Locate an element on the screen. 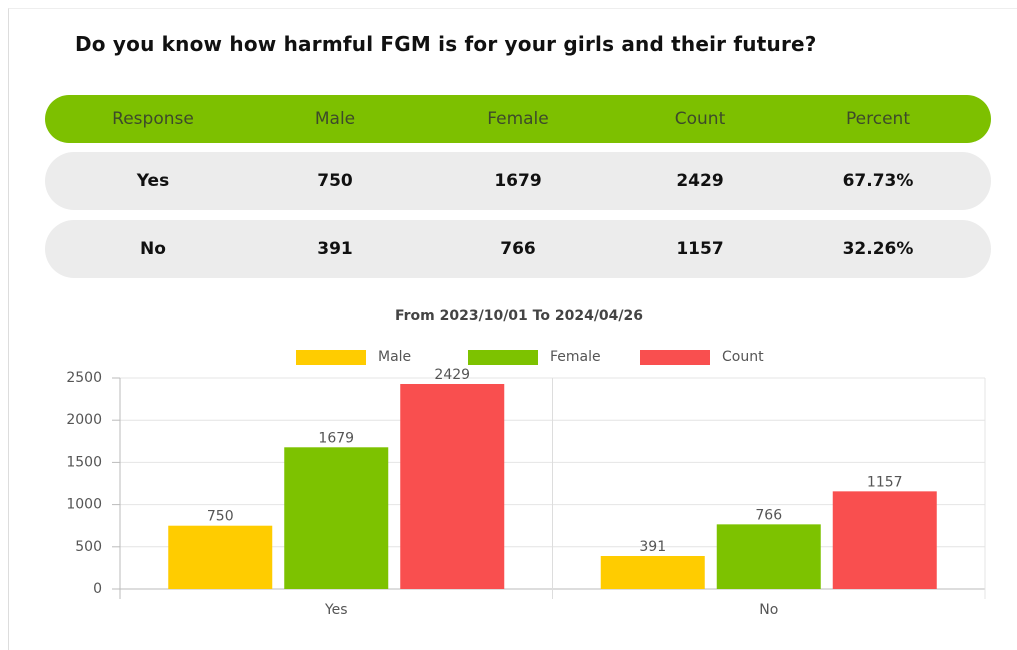  legend-label: Female is located at coordinates (575, 357).